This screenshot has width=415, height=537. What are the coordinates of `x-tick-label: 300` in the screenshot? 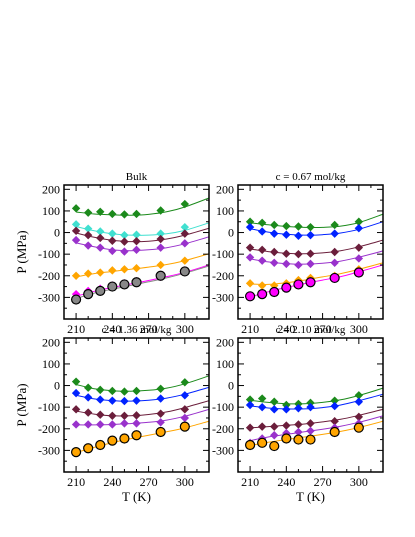 It's located at (185, 329).